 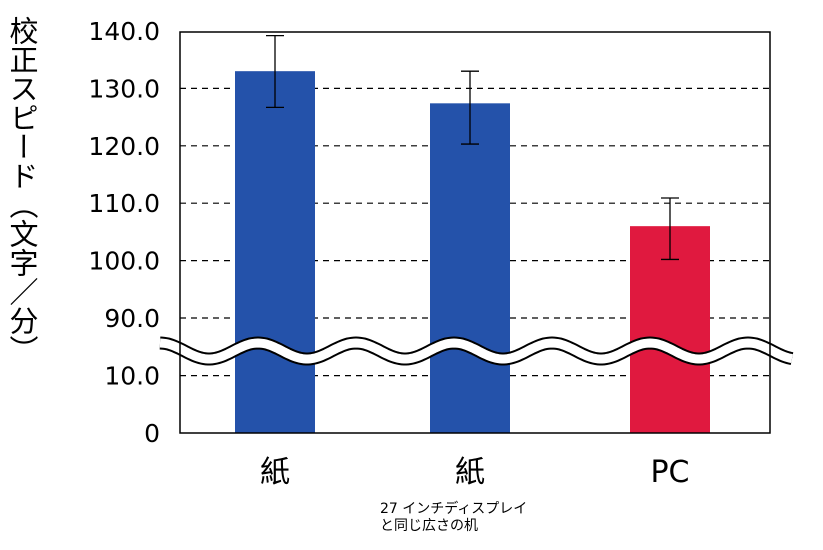 I want to click on y-tick-label: 10.0, so click(x=132, y=376).